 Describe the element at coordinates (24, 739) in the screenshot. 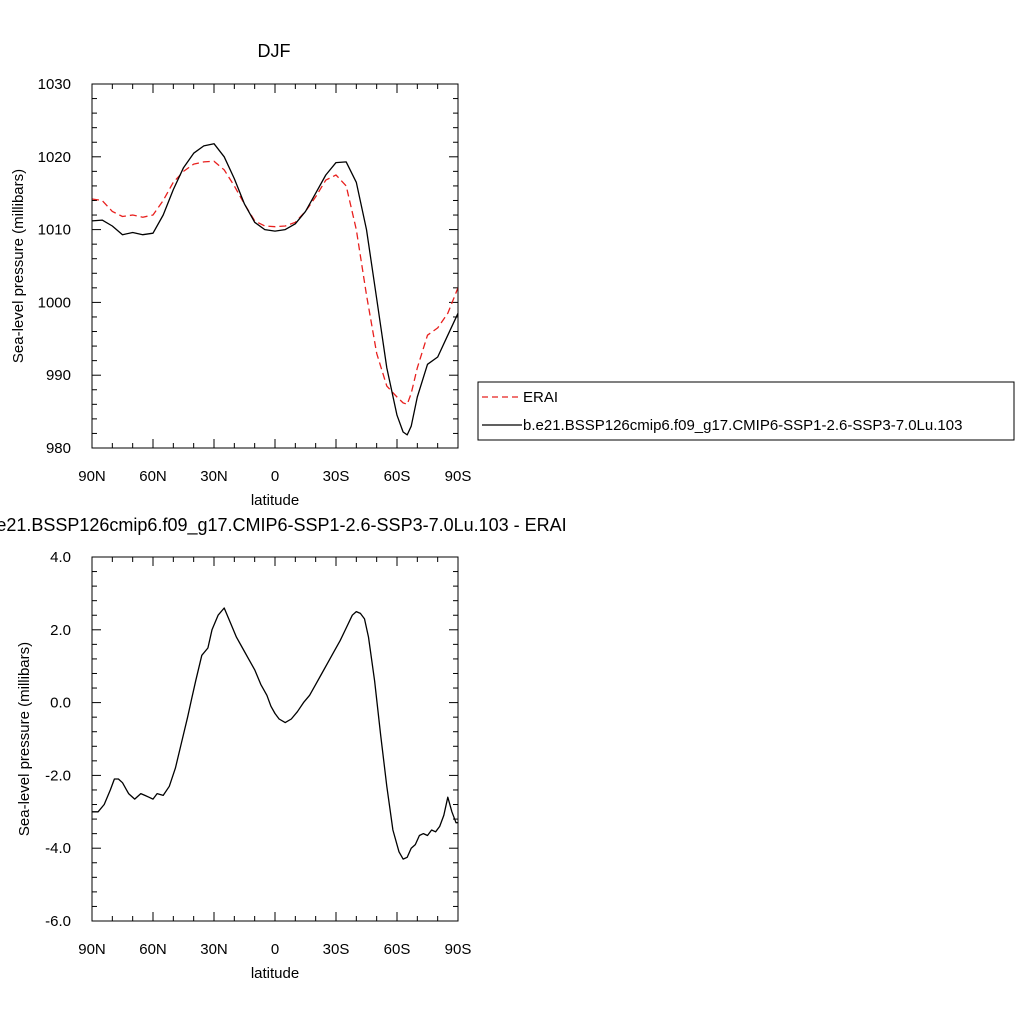

I see `bottom-chart-y-axis-label: Sea-level pressure (millibars)` at that location.